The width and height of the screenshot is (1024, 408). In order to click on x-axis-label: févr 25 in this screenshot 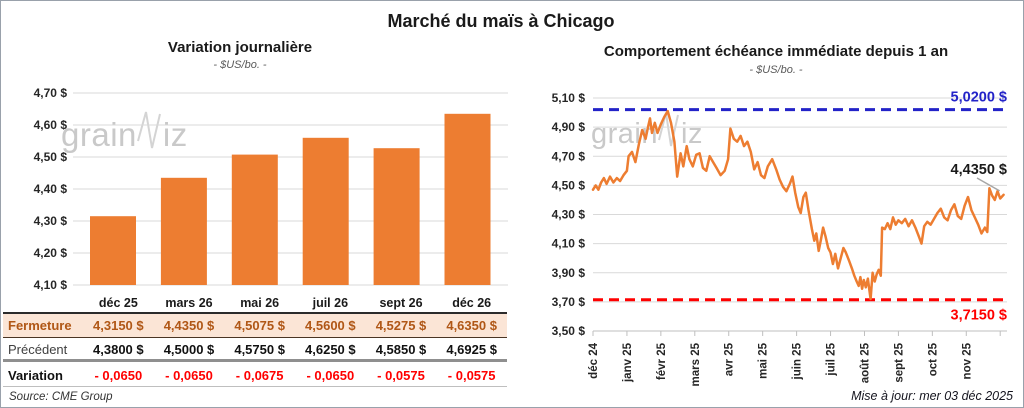, I will do `click(662, 361)`.